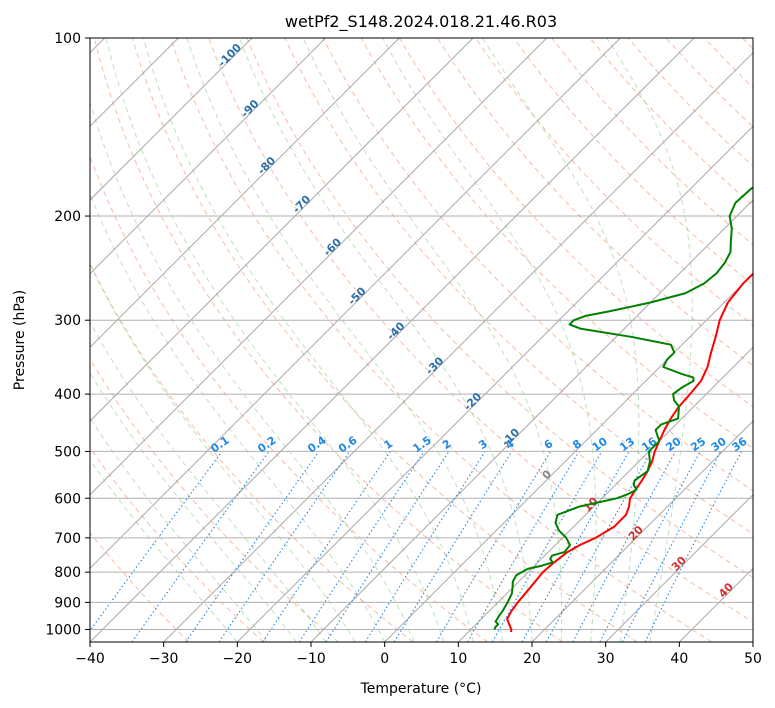 The width and height of the screenshot is (775, 708). Describe the element at coordinates (164, 659) in the screenshot. I see `x-tick-label: −30` at that location.